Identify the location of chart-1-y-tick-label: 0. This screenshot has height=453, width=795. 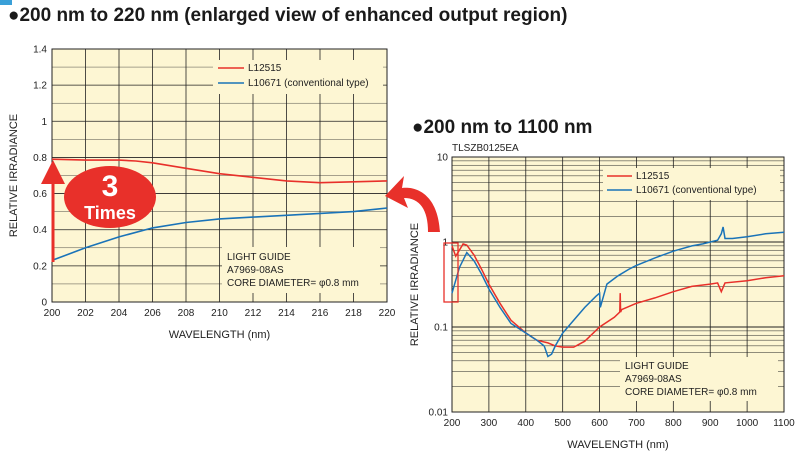
(44, 303).